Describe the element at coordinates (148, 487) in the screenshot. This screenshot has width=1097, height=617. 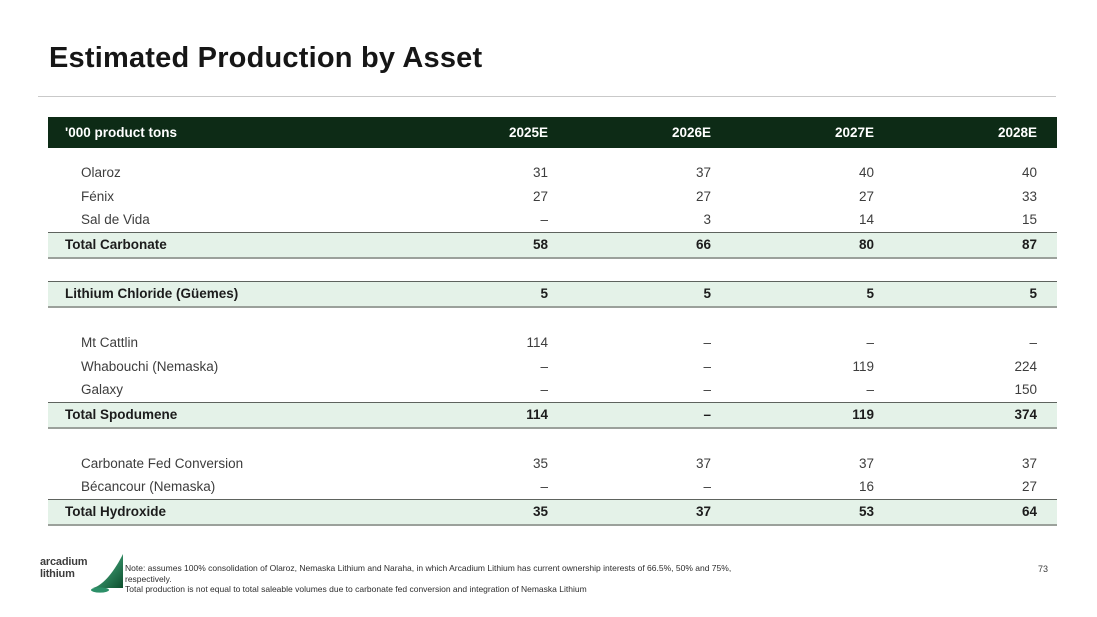
I see `row-label: Bécancour (Nemaska)` at that location.